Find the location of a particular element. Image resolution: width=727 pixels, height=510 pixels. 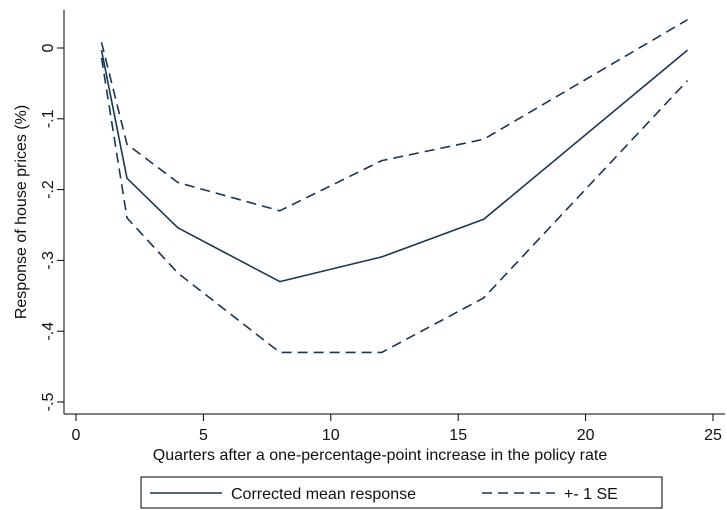

y-tick-label-3: -.3 is located at coordinates (48, 260).